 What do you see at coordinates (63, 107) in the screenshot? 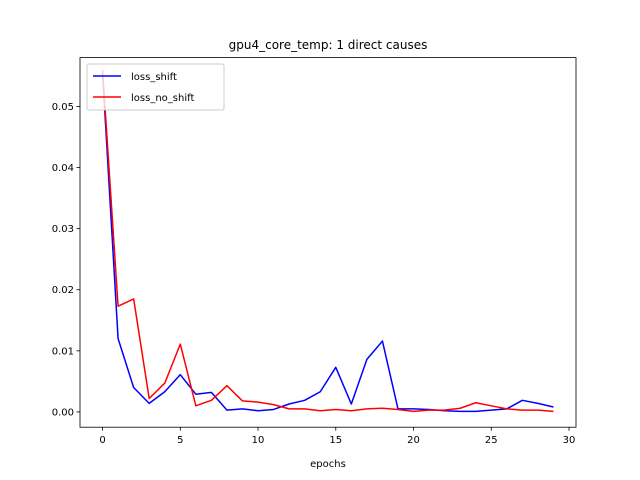
I see `y-tick-label-0.05: 0.05` at bounding box center [63, 107].